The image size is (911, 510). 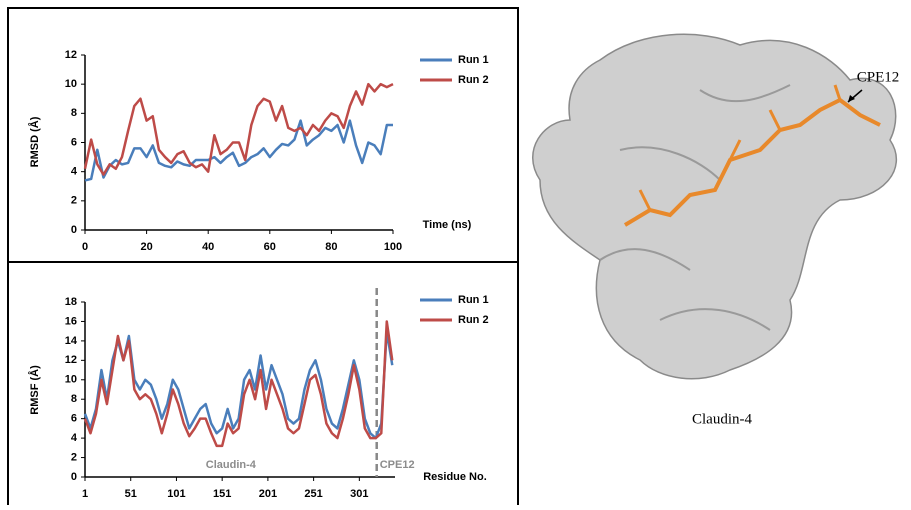 I want to click on region-label: CPE12, so click(x=397, y=465).